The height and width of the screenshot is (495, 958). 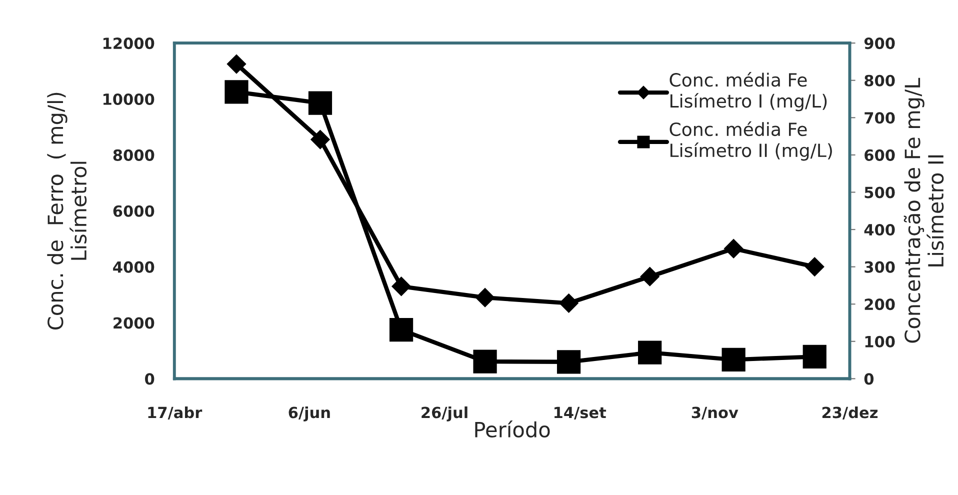 I want to click on y-tick-label: 10000, so click(x=128, y=99).